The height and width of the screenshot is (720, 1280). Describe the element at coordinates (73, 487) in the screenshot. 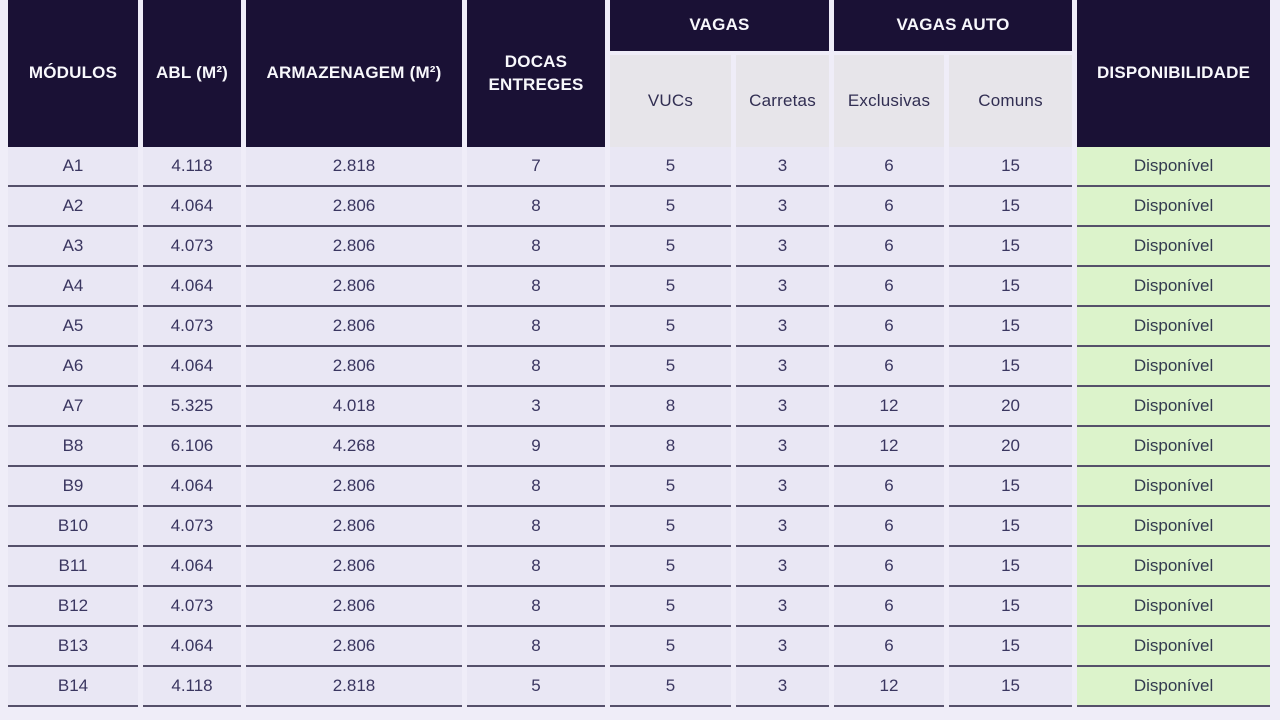

I see `cell-modulo: B9` at that location.